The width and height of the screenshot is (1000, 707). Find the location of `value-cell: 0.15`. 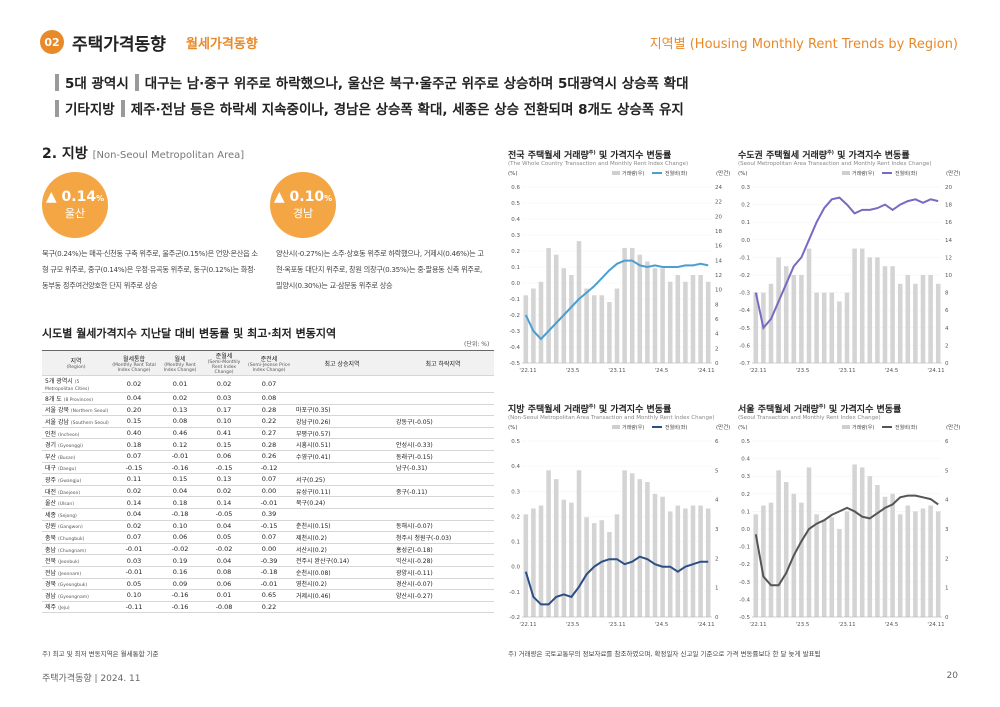

value-cell: 0.15 is located at coordinates (224, 444).